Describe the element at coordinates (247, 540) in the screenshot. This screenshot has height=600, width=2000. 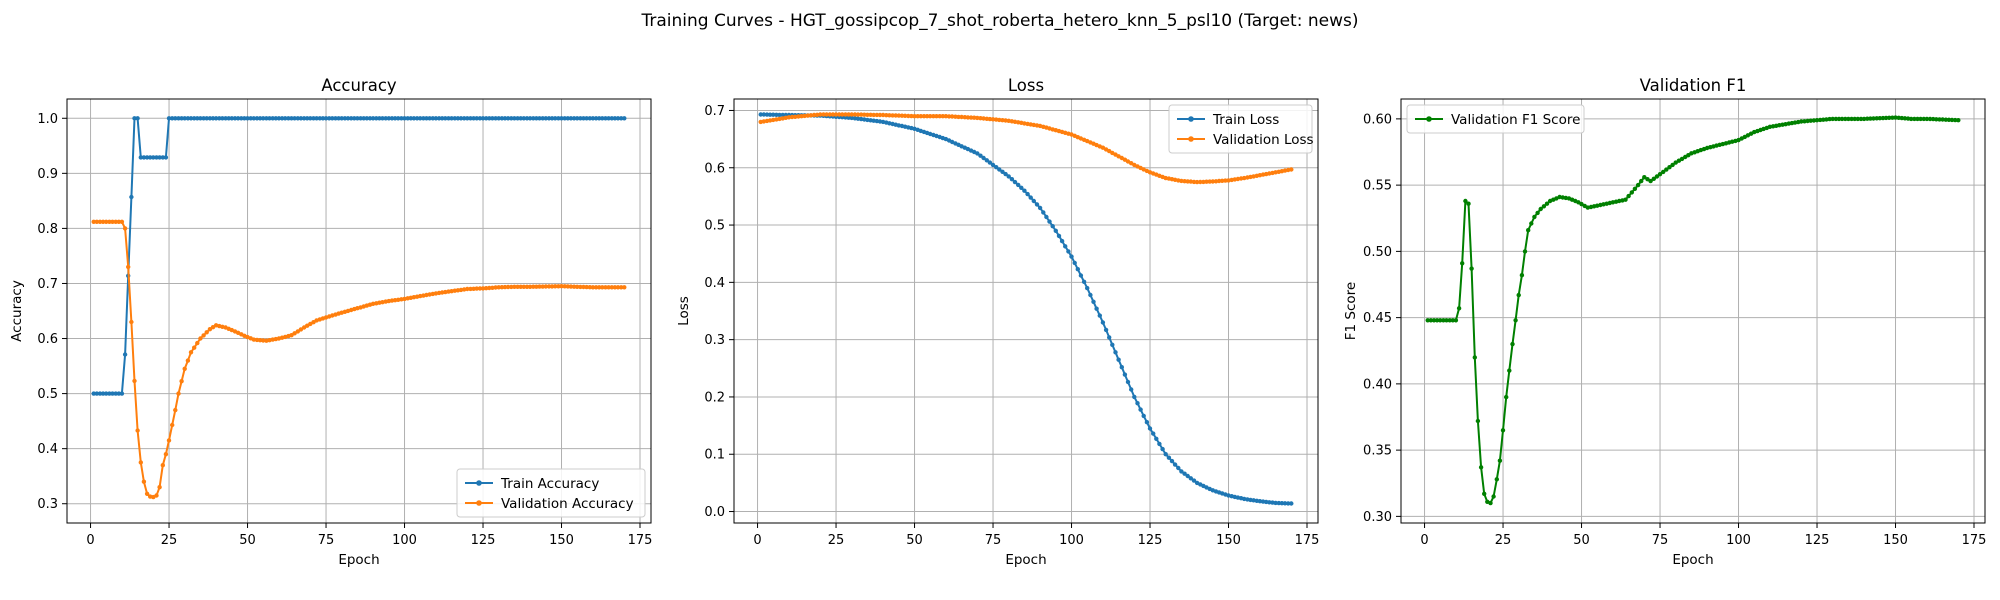
I see `x-tick-label: 50` at that location.